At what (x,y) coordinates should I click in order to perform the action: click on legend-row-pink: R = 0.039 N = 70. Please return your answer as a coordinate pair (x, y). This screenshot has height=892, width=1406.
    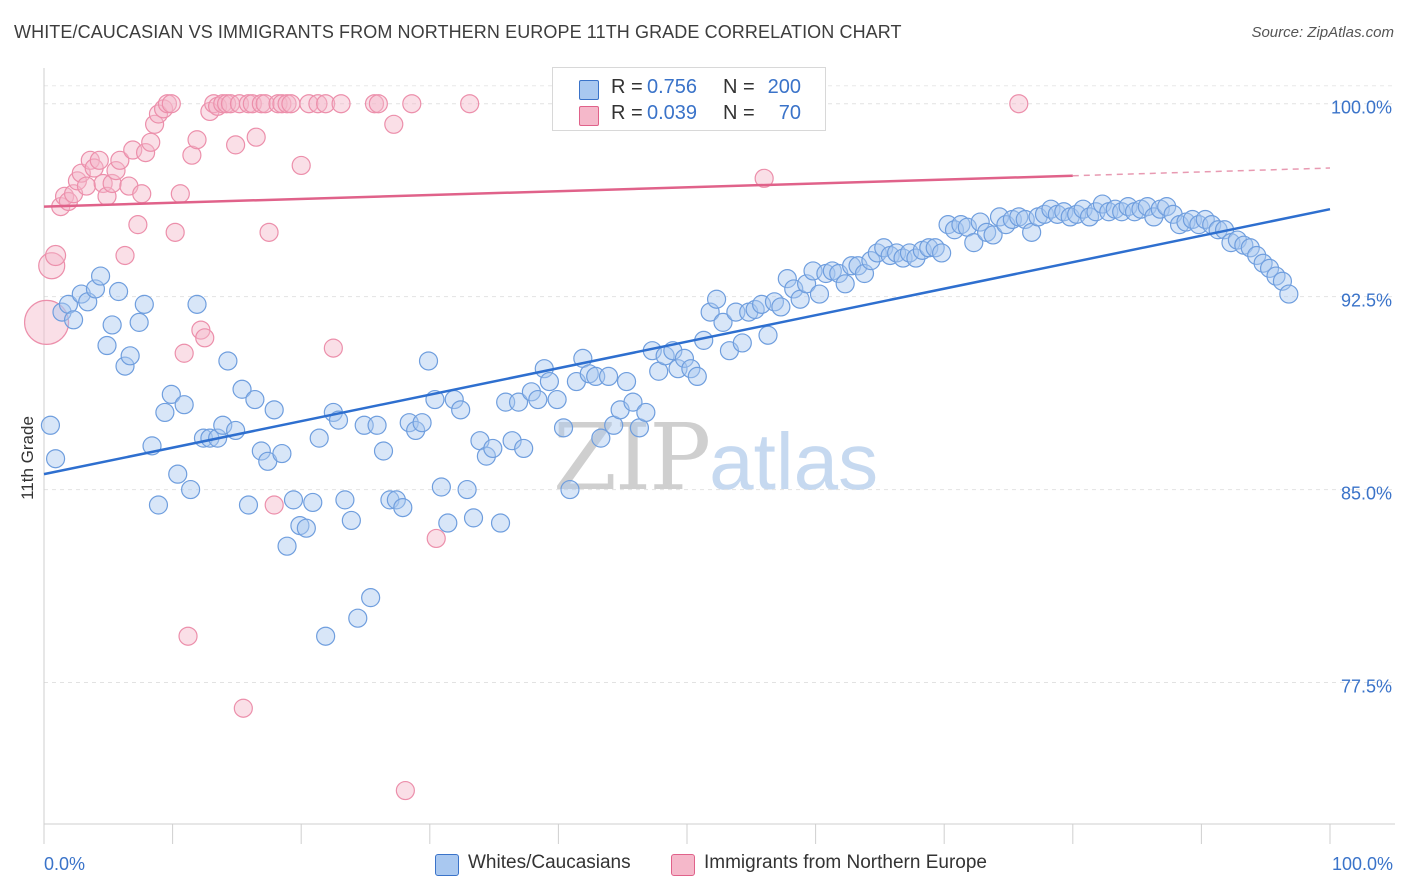
    Looking at the image, I should click on (689, 115).